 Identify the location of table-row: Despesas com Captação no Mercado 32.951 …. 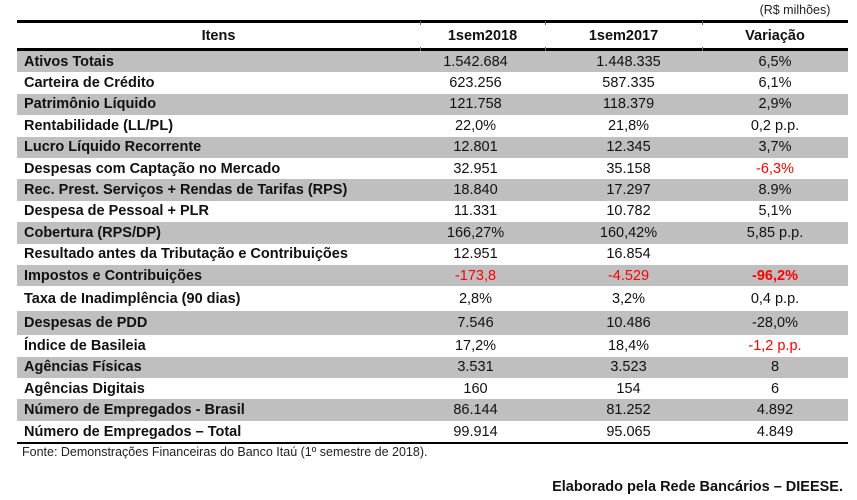
(432, 168).